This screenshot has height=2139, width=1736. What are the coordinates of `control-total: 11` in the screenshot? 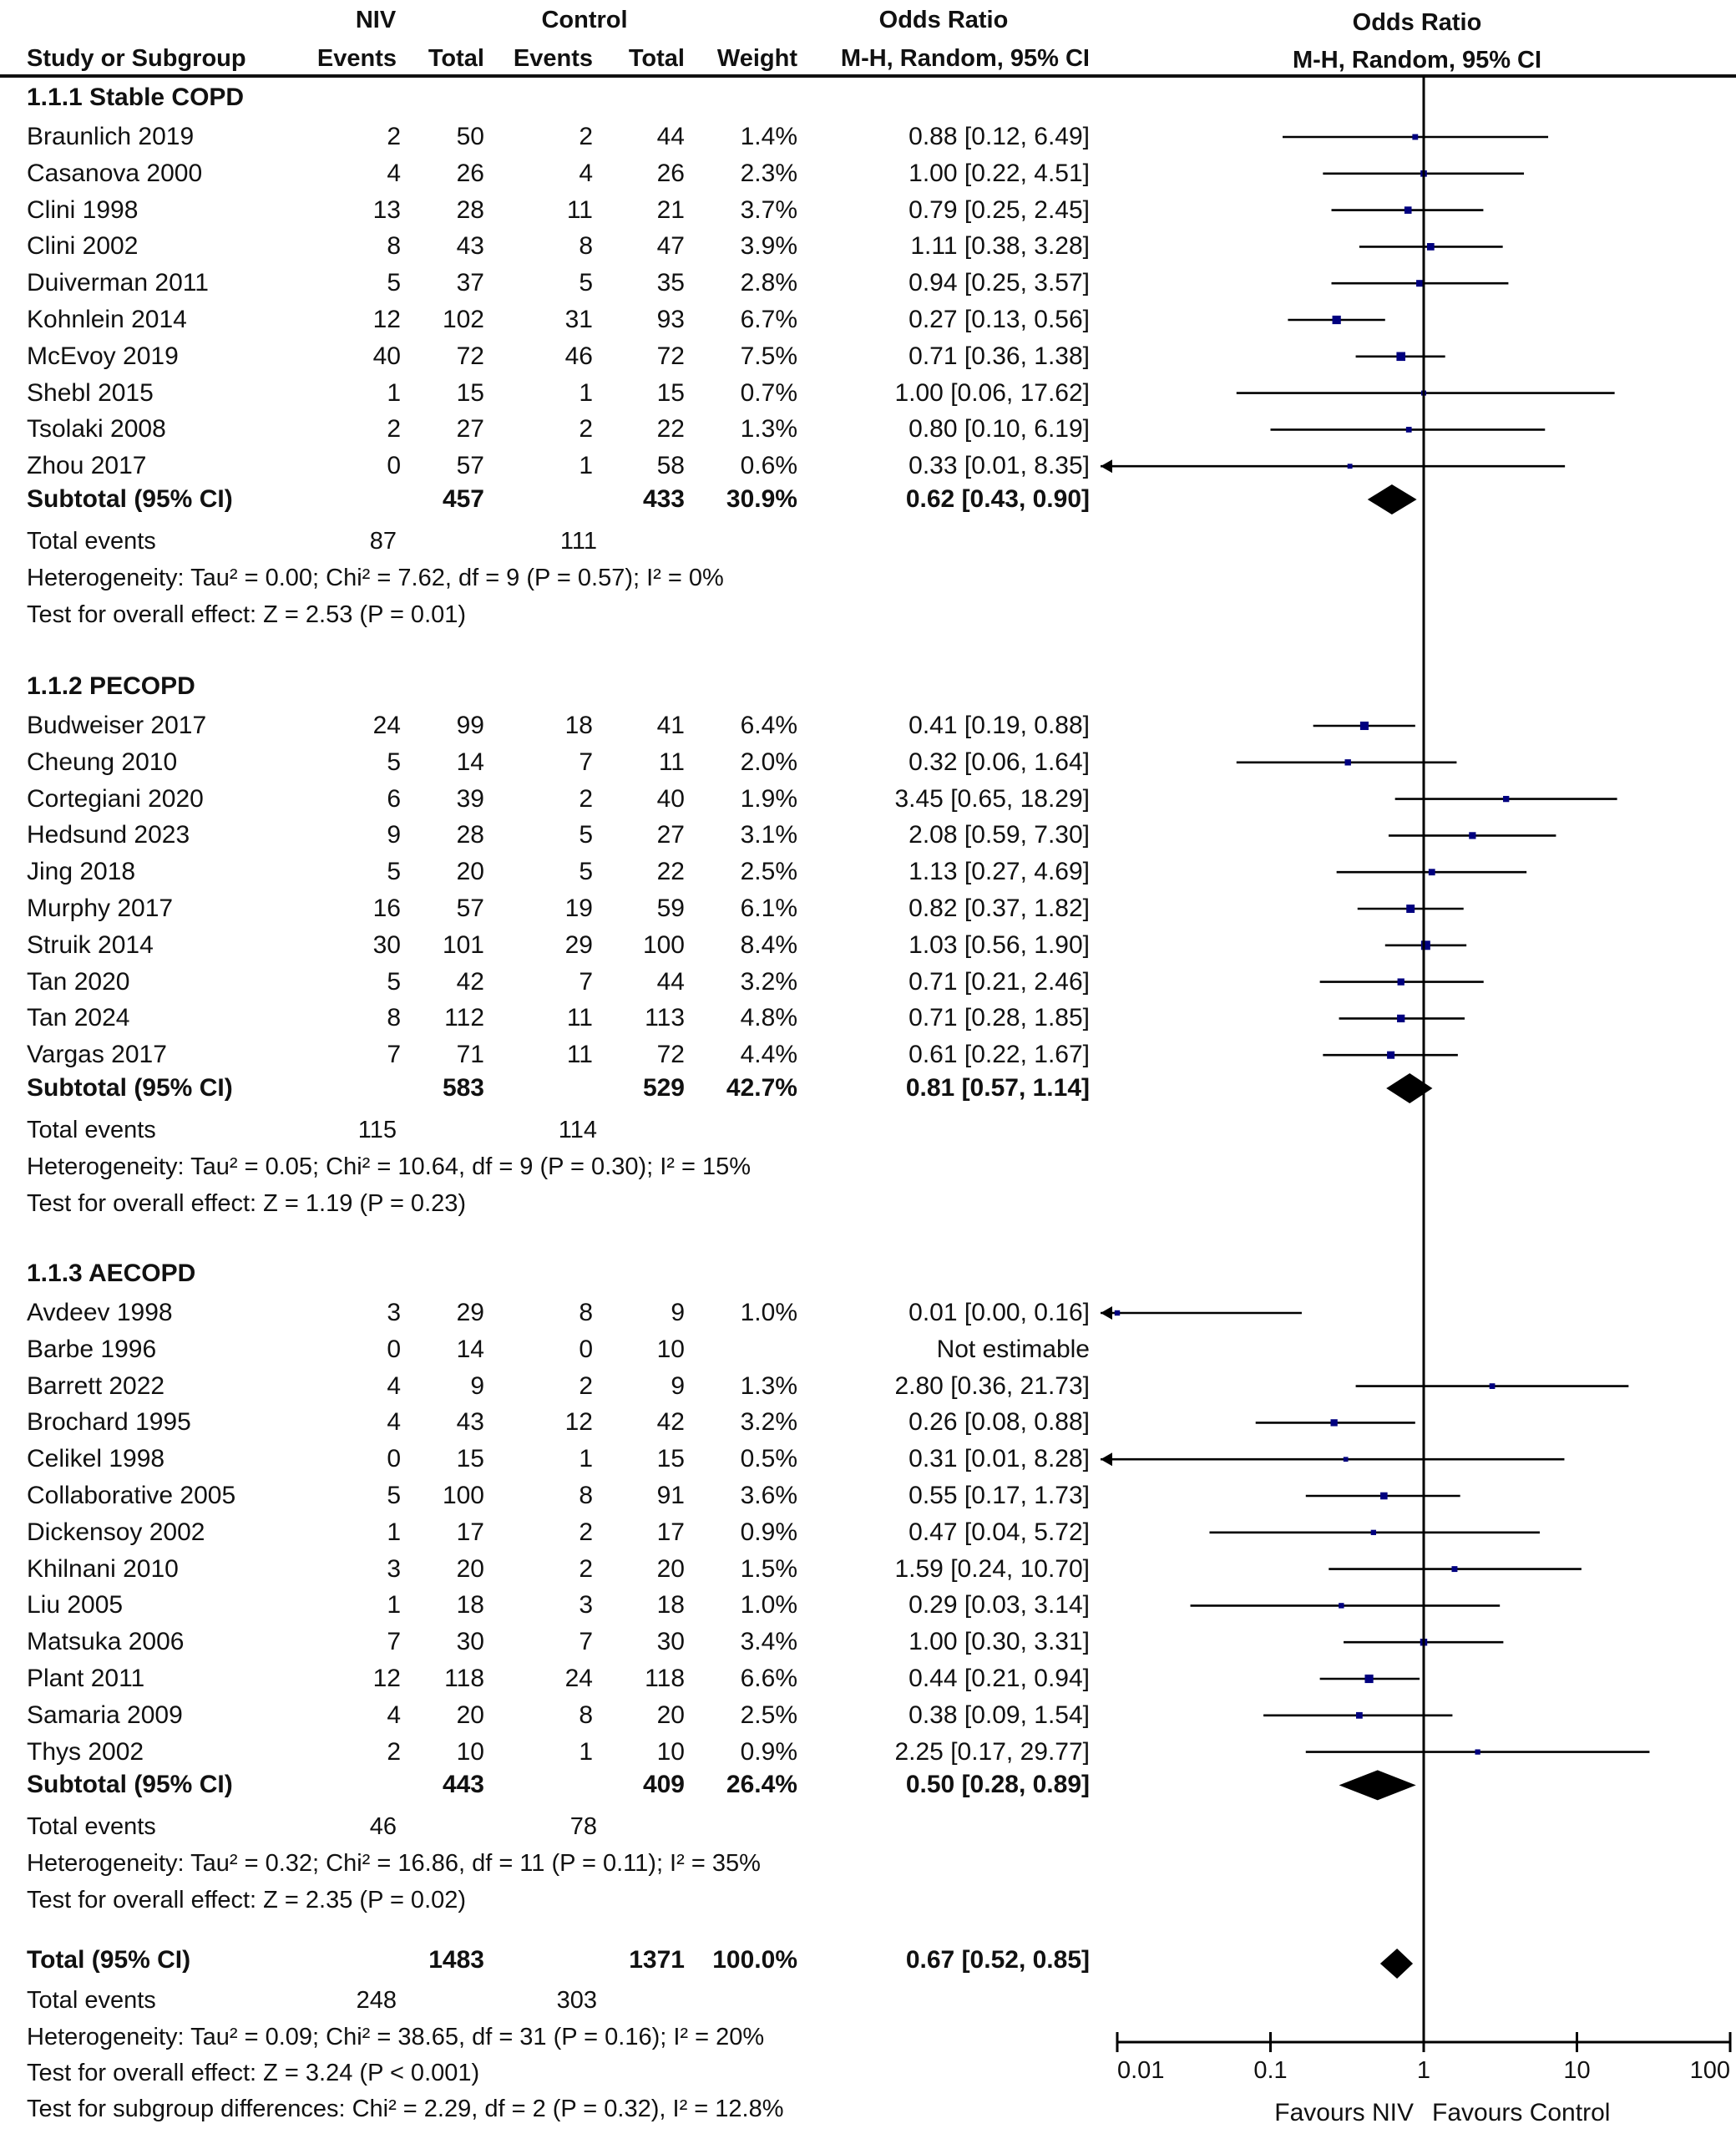 It's located at (671, 762).